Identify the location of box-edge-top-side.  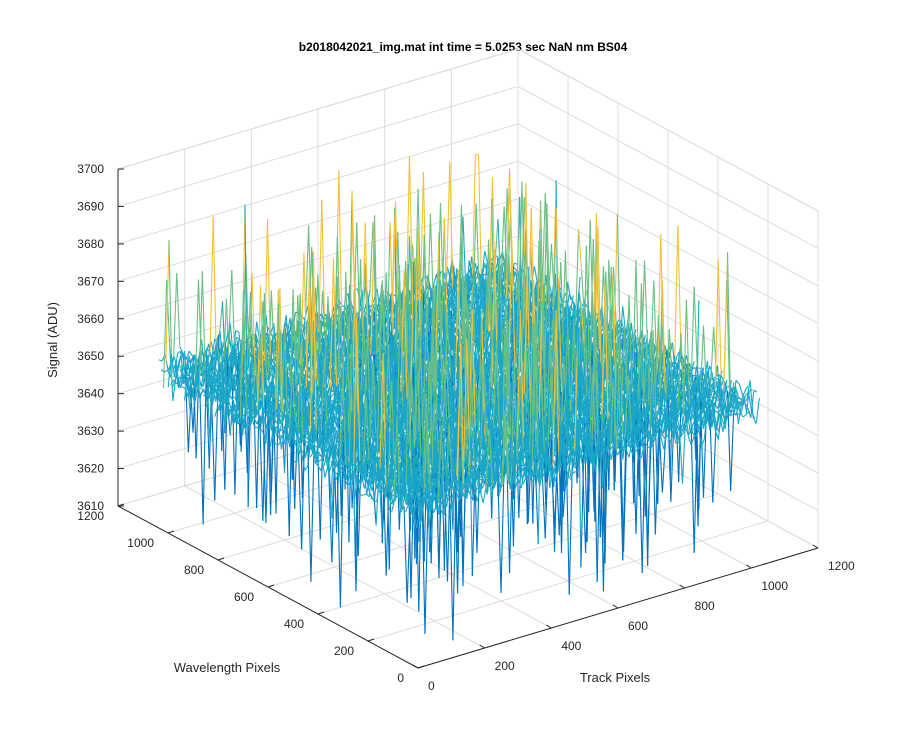
(668, 130).